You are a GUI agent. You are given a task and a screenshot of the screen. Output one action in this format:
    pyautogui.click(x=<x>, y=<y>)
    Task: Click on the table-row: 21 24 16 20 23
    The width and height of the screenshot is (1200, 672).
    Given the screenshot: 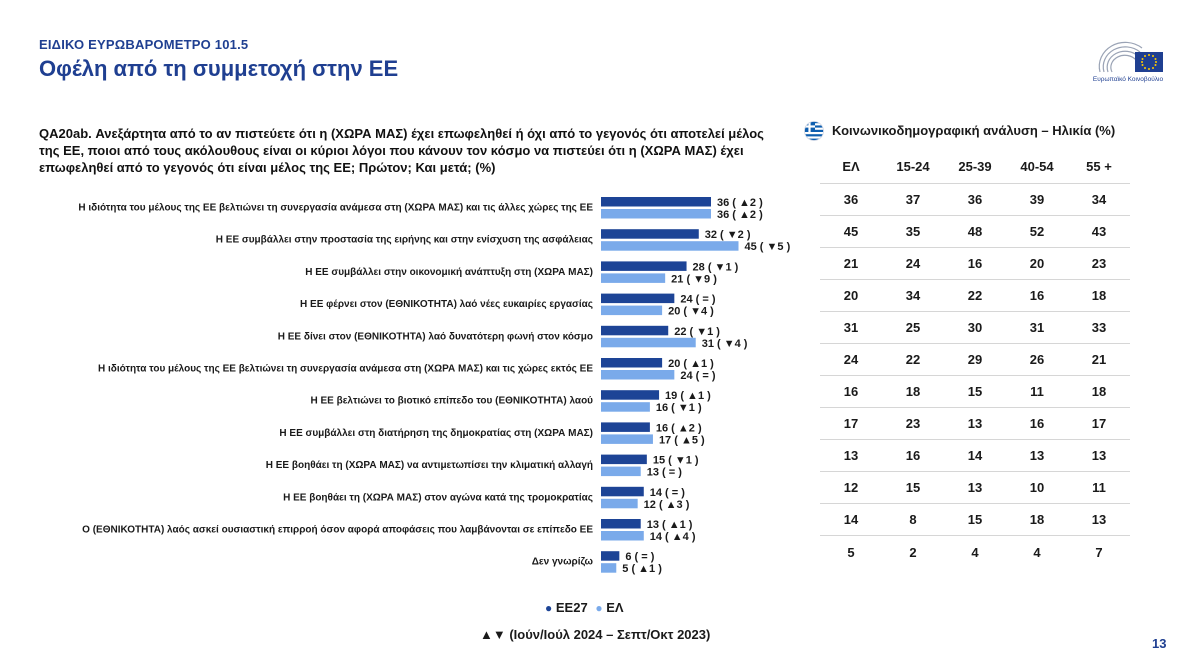 What is the action you would take?
    pyautogui.click(x=975, y=264)
    